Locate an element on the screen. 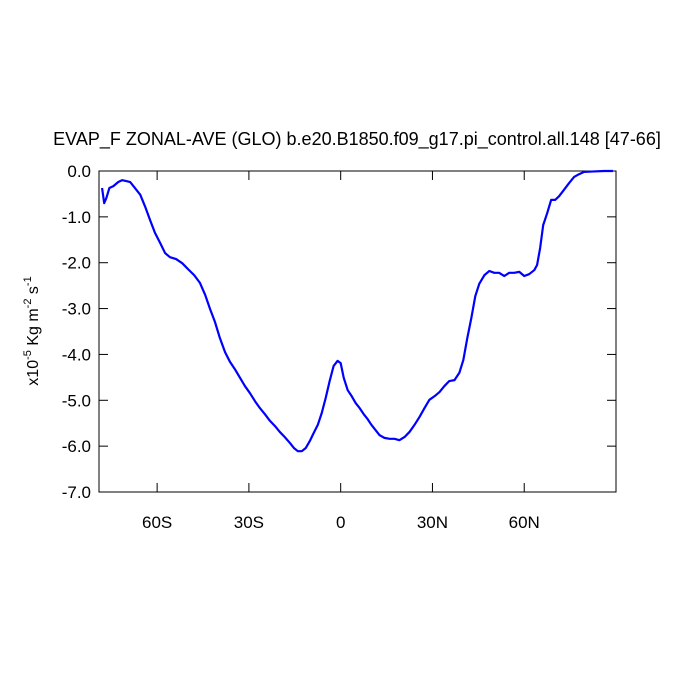 This screenshot has width=700, height=700. y-axis-label-part: s is located at coordinates (33, 292).